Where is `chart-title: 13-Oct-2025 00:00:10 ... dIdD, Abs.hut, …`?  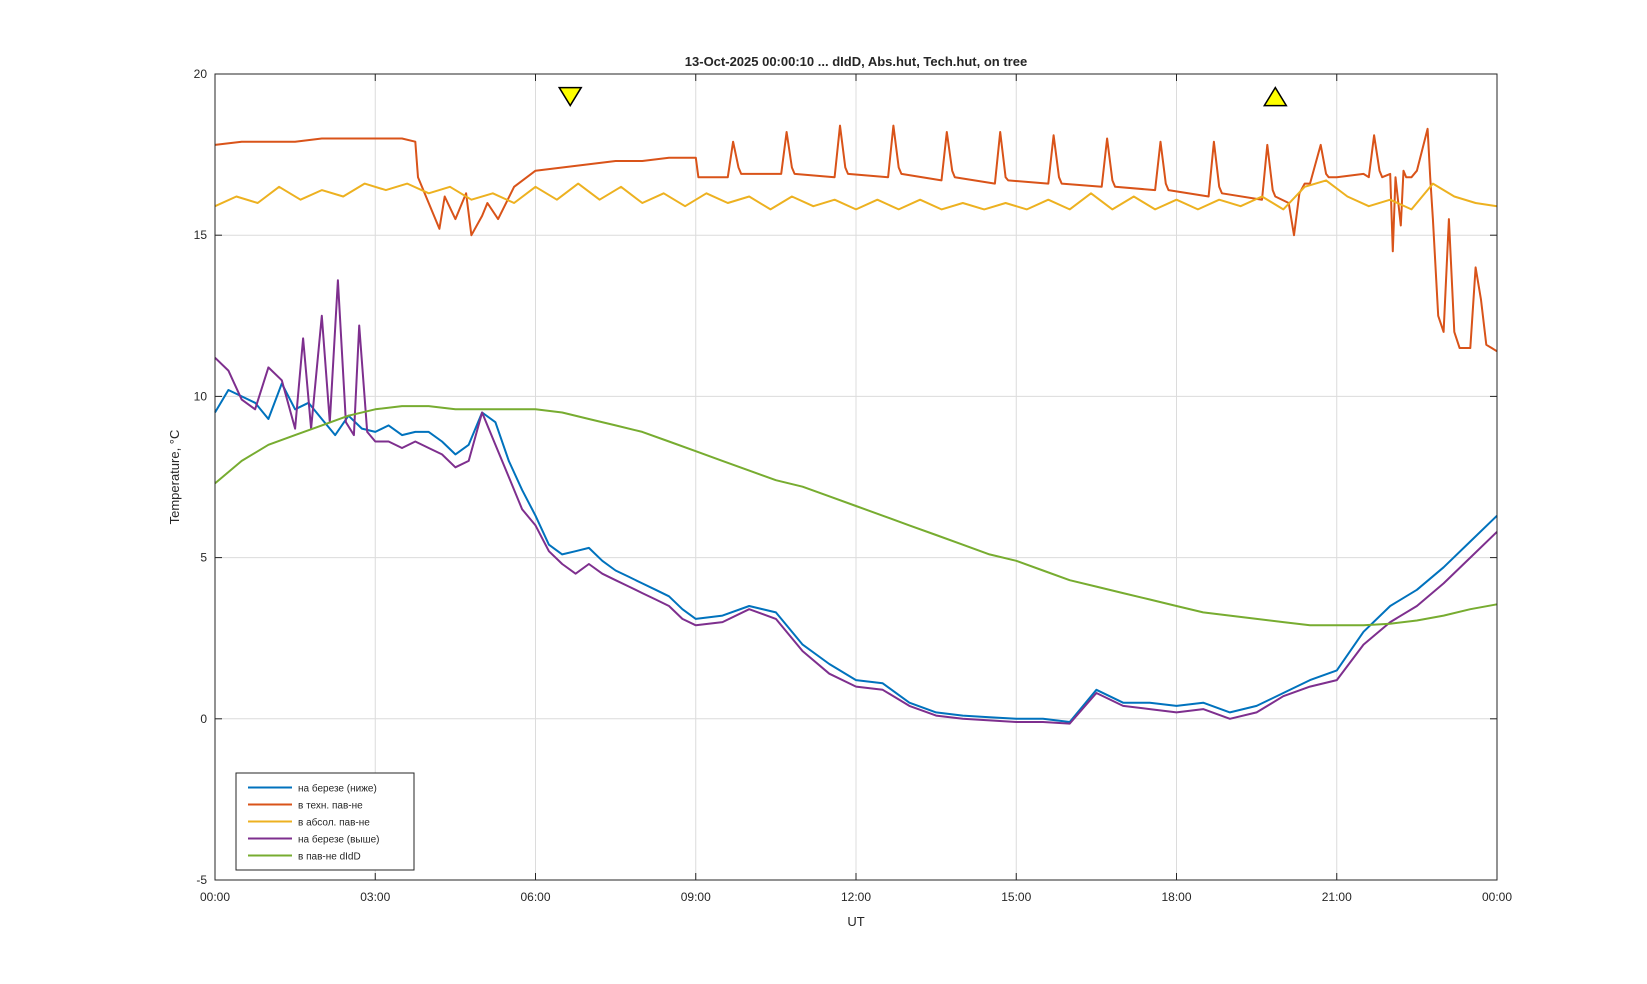 chart-title: 13-Oct-2025 00:00:10 ... dIdD, Abs.hut, … is located at coordinates (856, 61).